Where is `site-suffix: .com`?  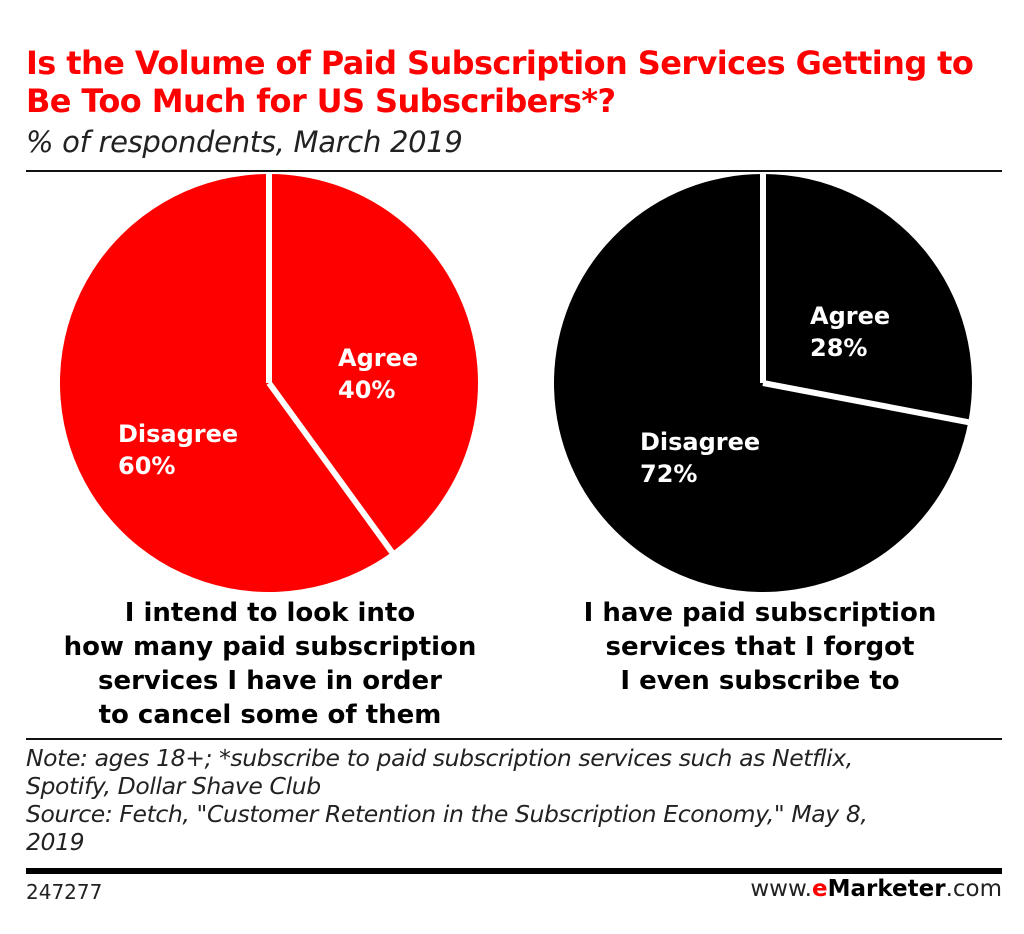
site-suffix: .com is located at coordinates (973, 889).